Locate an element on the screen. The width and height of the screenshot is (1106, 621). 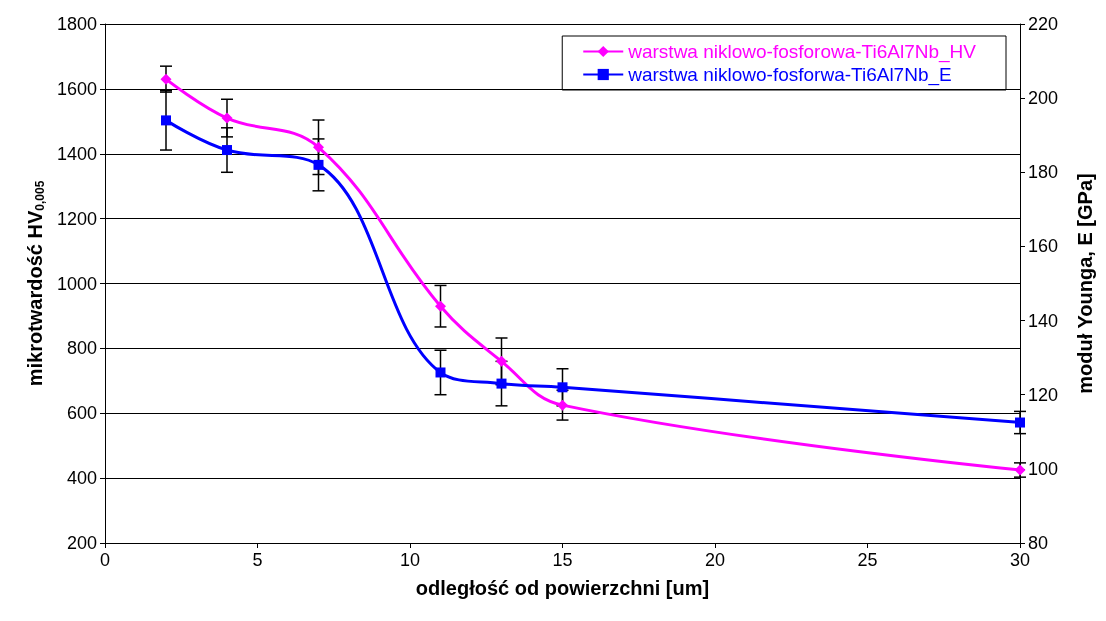
y-tick-label: 1600 is located at coordinates (76, 88).